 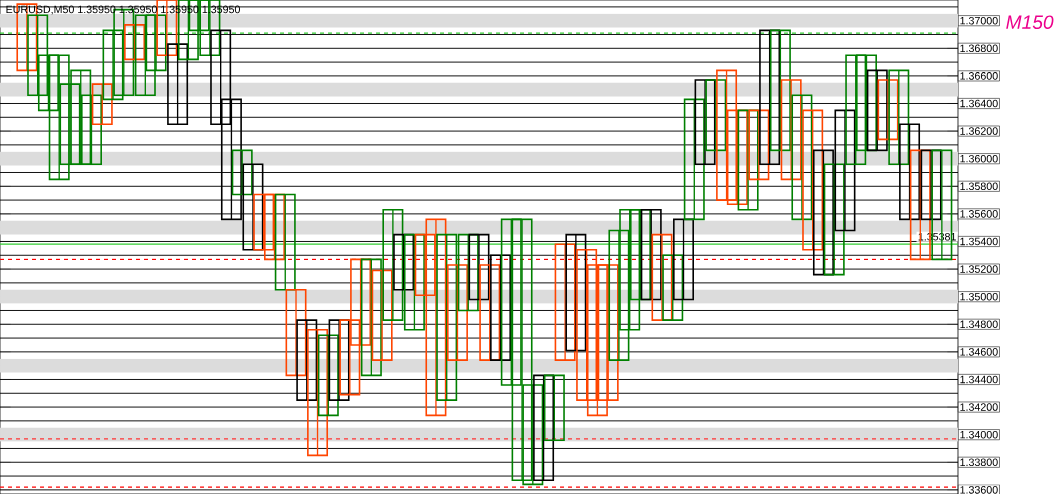 What do you see at coordinates (1030, 22) in the screenshot?
I see `text: M150` at bounding box center [1030, 22].